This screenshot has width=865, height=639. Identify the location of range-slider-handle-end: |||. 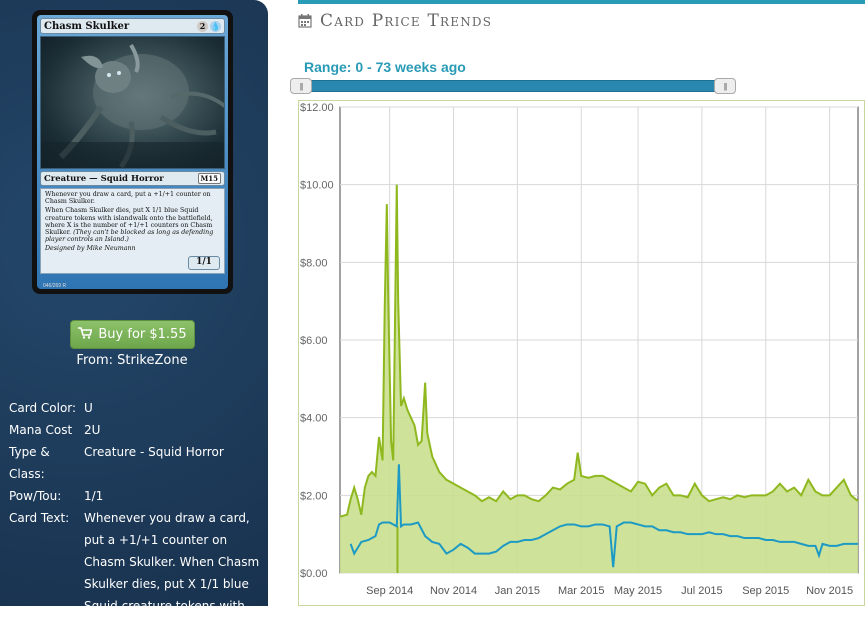
(725, 86).